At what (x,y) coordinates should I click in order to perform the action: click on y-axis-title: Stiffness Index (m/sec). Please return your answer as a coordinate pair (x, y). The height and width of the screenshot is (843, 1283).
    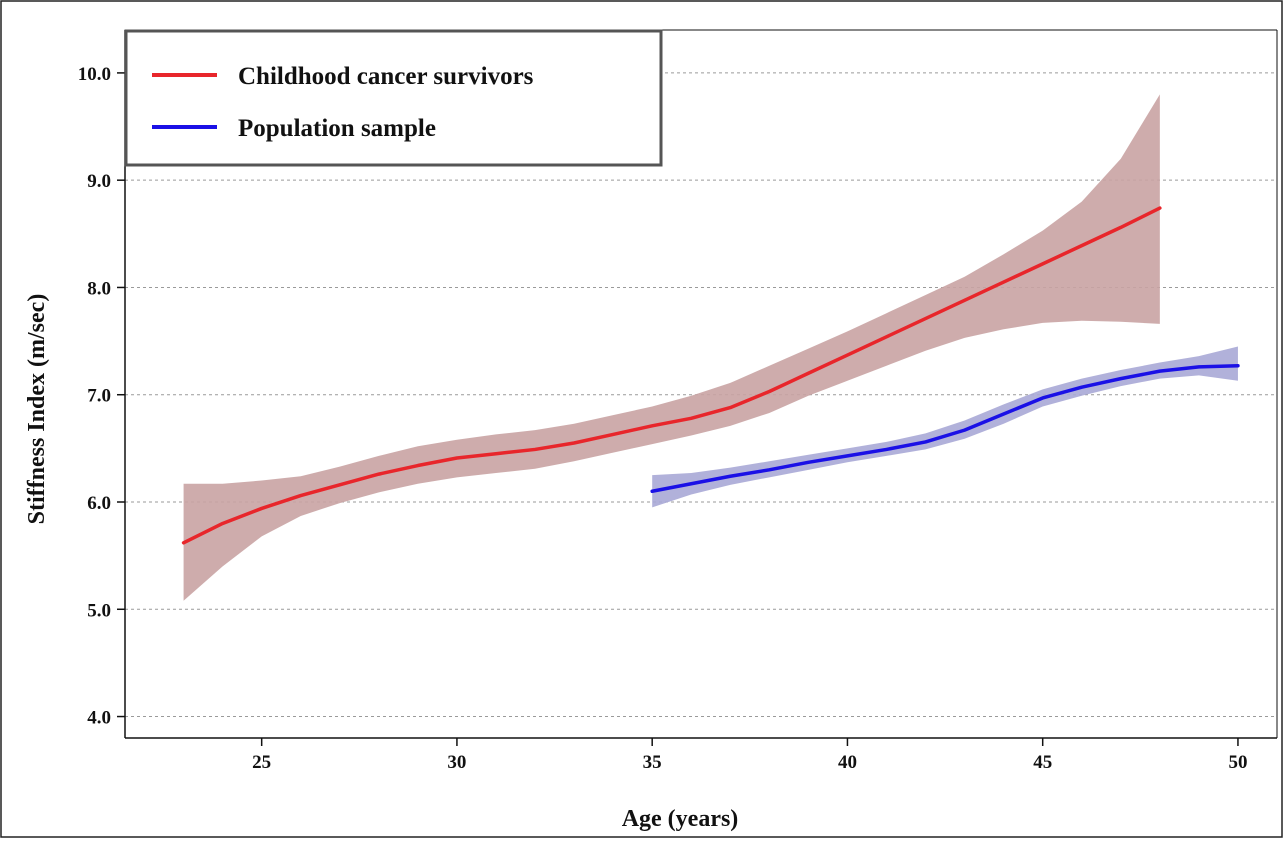
    Looking at the image, I should click on (37, 409).